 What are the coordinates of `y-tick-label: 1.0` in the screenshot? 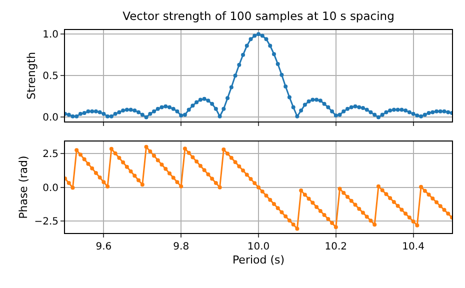 It's located at (50, 35).